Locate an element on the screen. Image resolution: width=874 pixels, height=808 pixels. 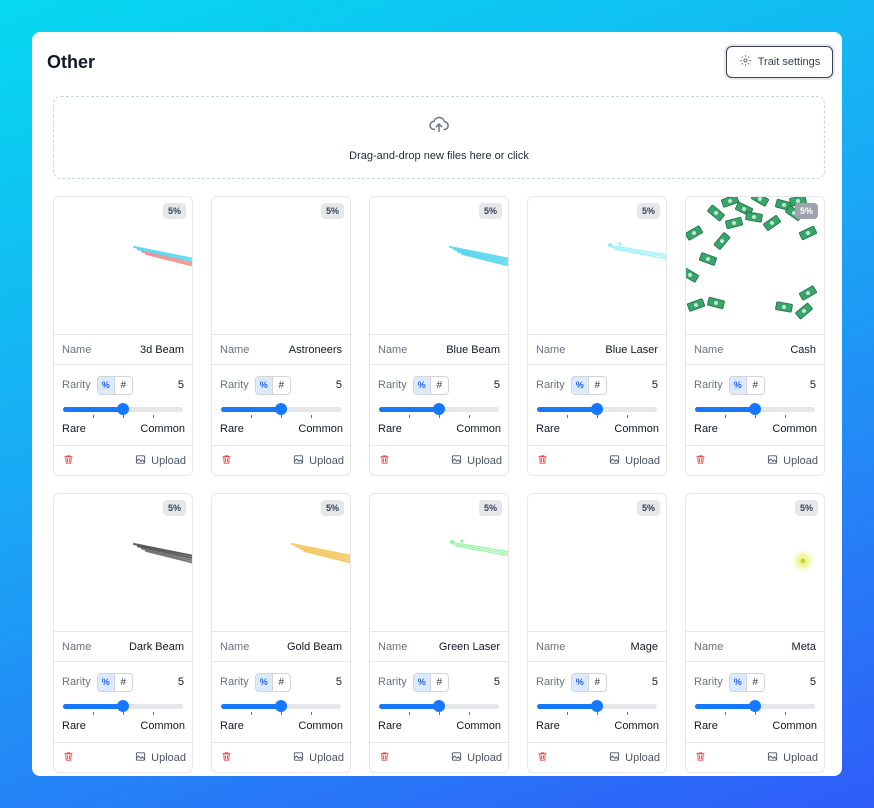
trait-name: Dark Beam is located at coordinates (156, 646).